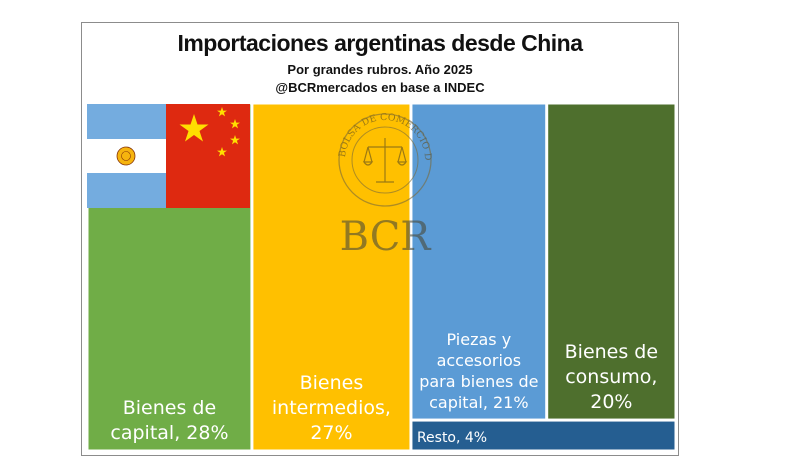 The image size is (791, 468). I want to click on treemap-label-intermedios: Bienes intermedios, 27%, so click(331, 408).